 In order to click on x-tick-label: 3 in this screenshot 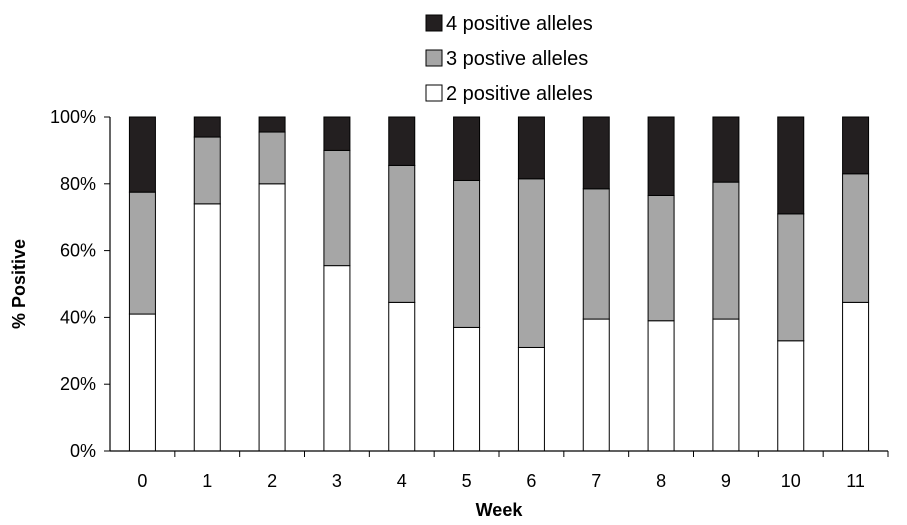, I will do `click(337, 481)`.